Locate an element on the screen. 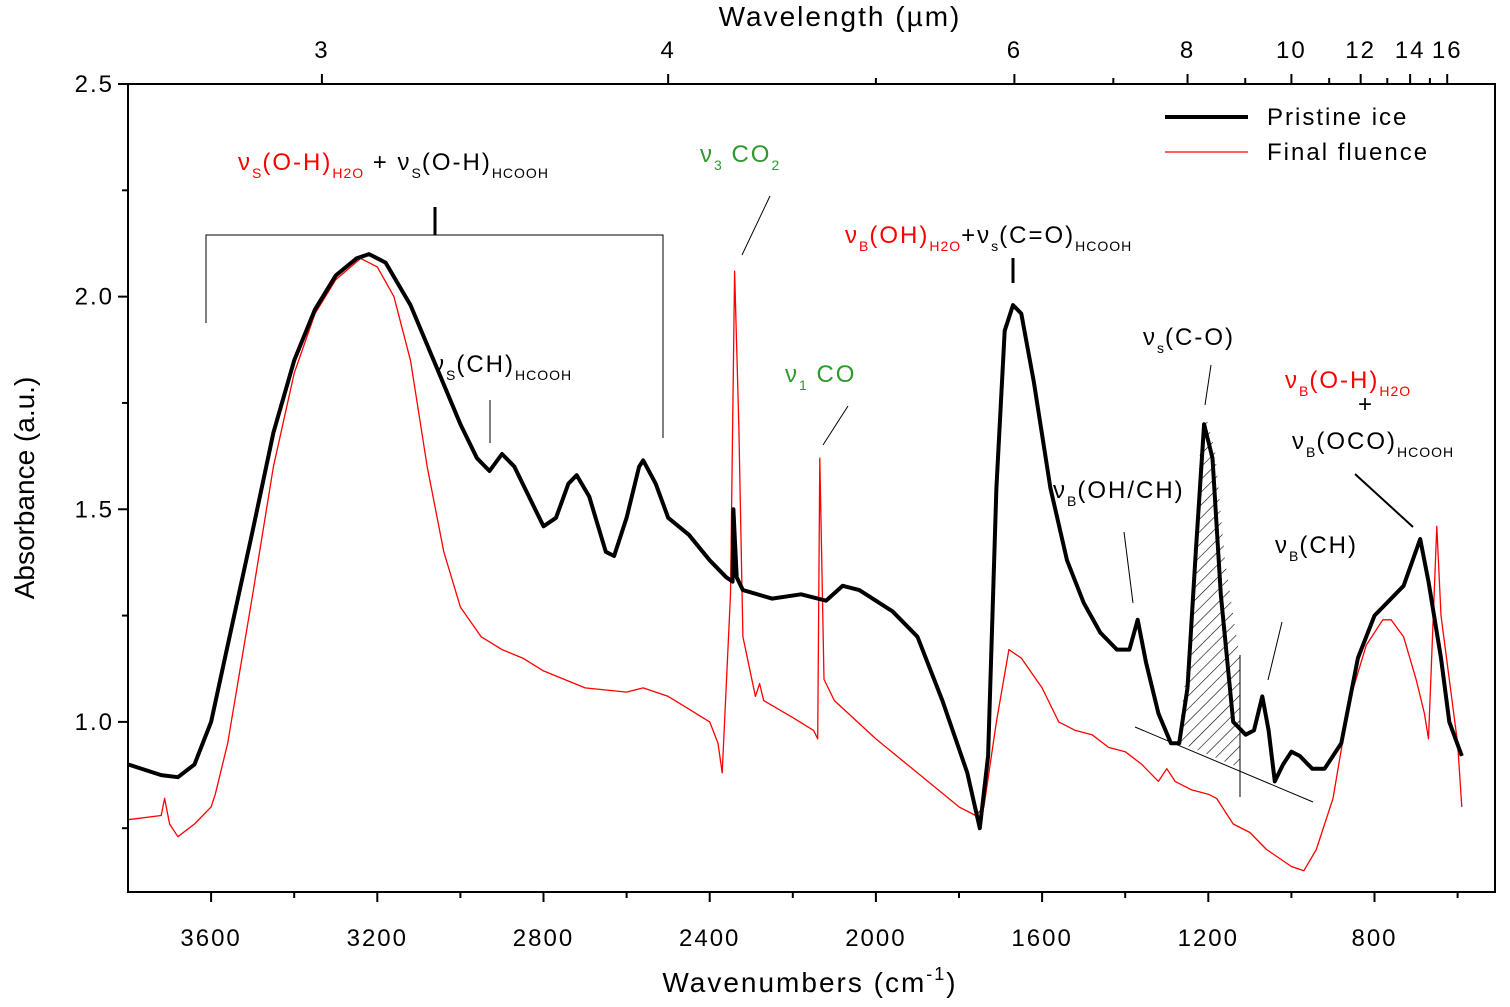 The image size is (1510, 1007). x-axis-label-part: -1 is located at coordinates (936, 974).